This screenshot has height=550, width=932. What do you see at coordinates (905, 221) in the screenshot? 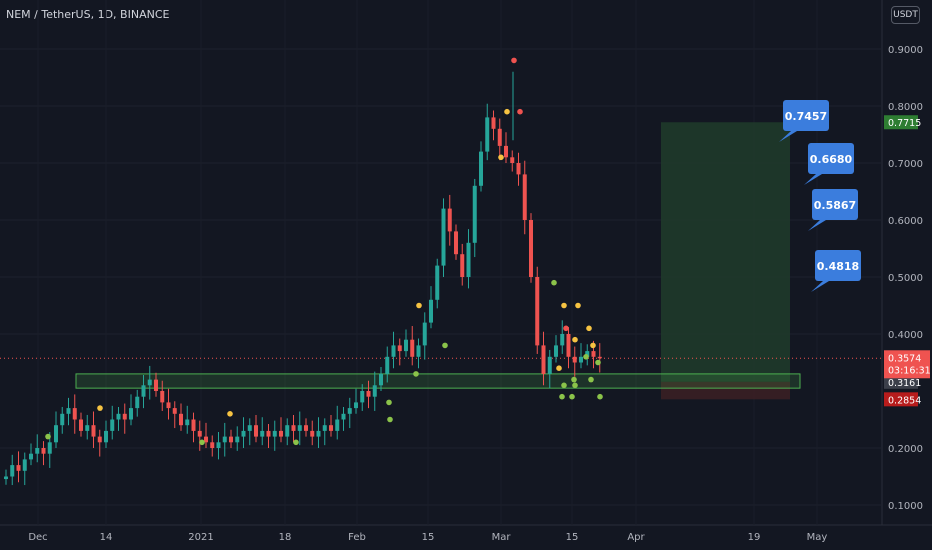
I see `y-tick-label: 0.6000` at bounding box center [905, 221].